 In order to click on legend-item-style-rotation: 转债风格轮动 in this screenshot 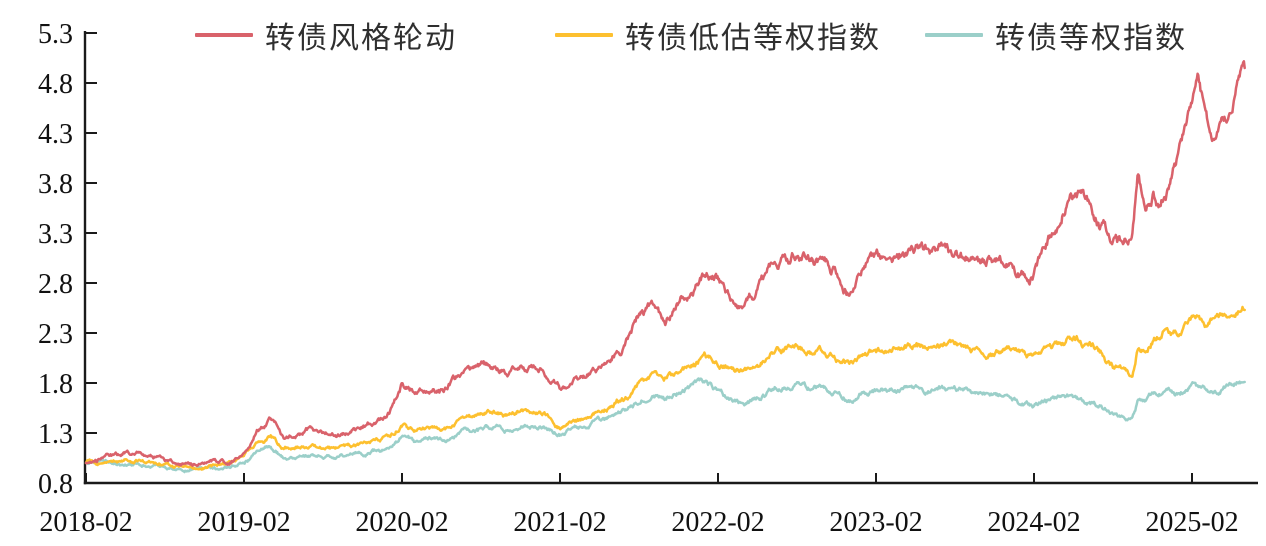, I will do `click(326, 36)`.